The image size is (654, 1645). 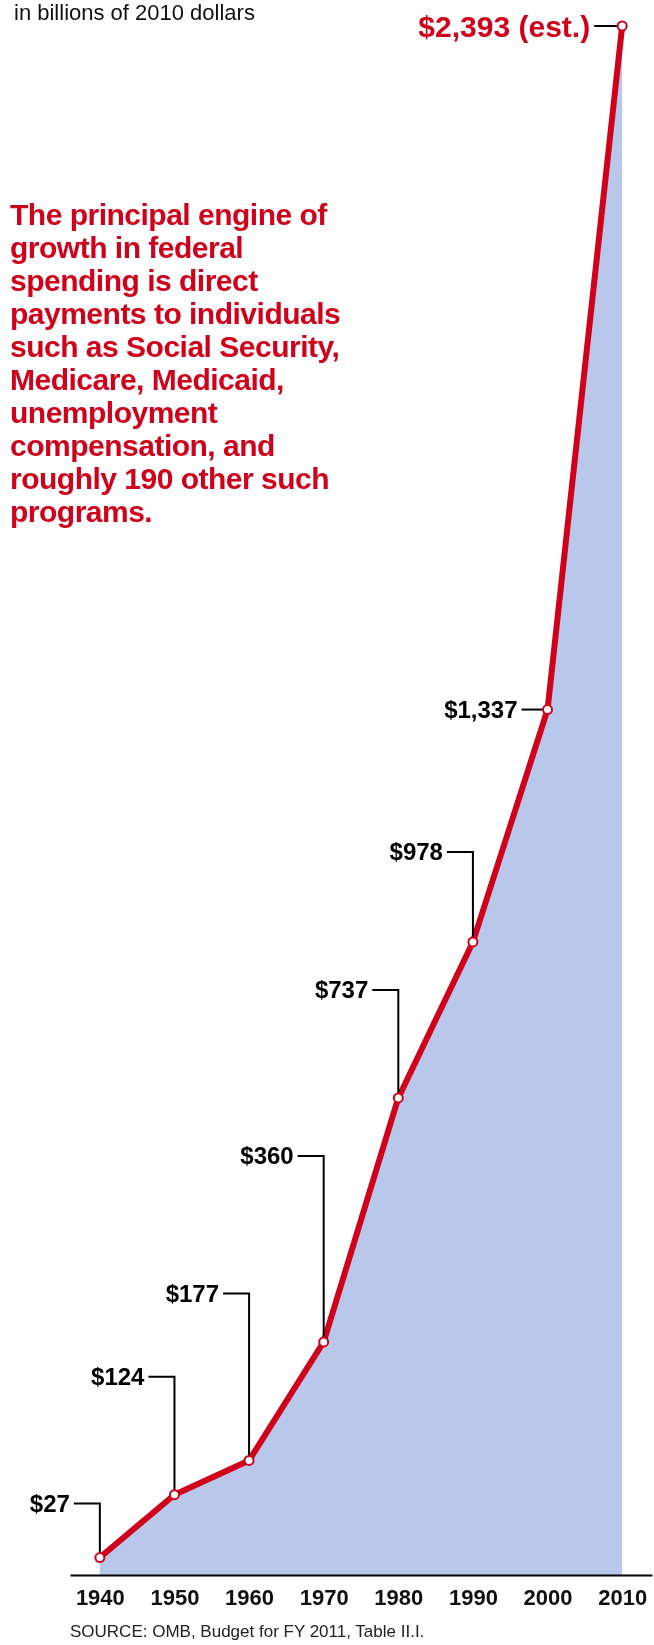 What do you see at coordinates (175, 363) in the screenshot?
I see `text: The principal engine of growth in federal spending is direct payments to individuals such as Social Security, Medicare, Medicaid, unemployment compensation, and roughly 190 other such programs.` at bounding box center [175, 363].